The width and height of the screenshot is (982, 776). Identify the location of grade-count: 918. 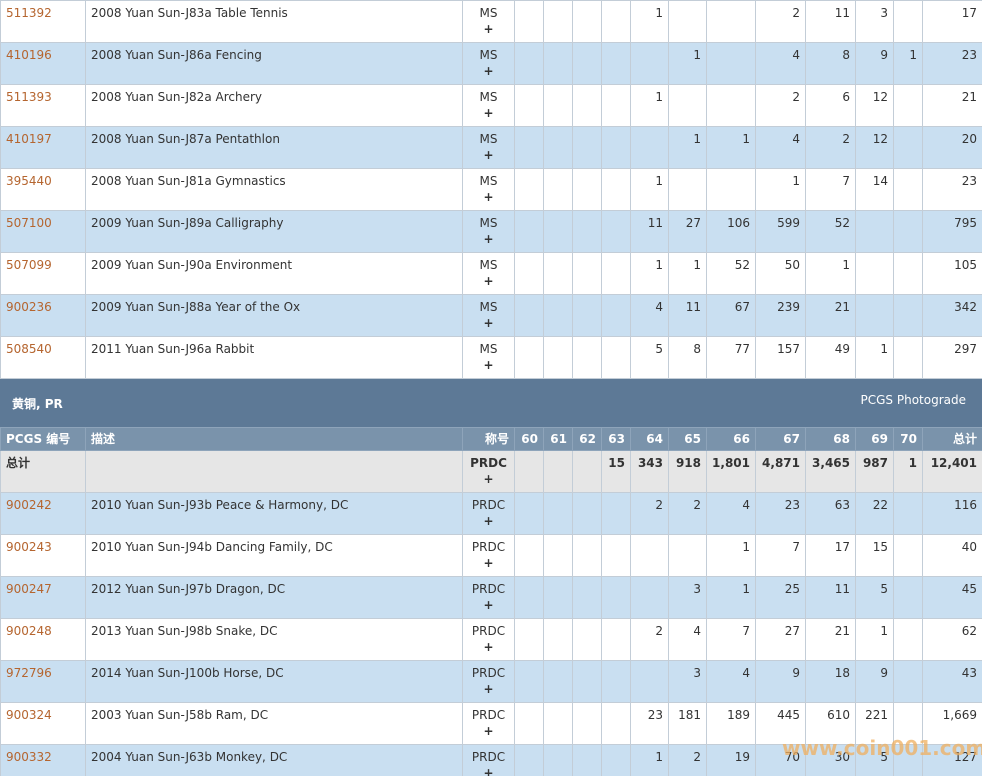
(688, 463).